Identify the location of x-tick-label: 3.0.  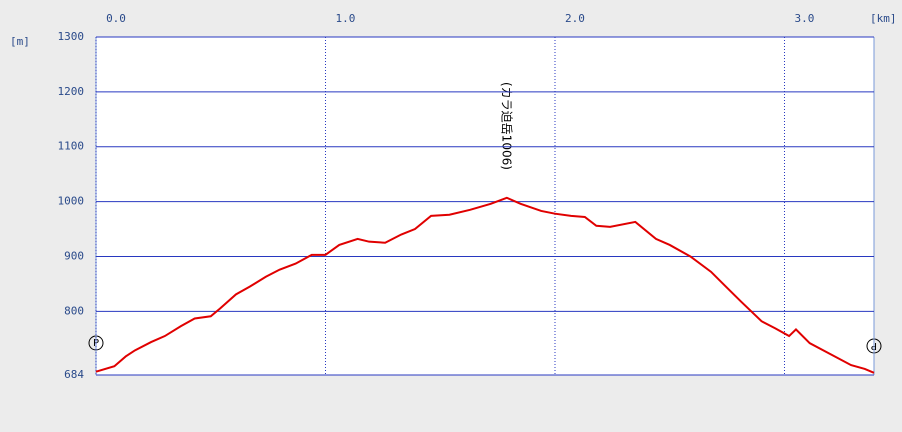
(805, 18).